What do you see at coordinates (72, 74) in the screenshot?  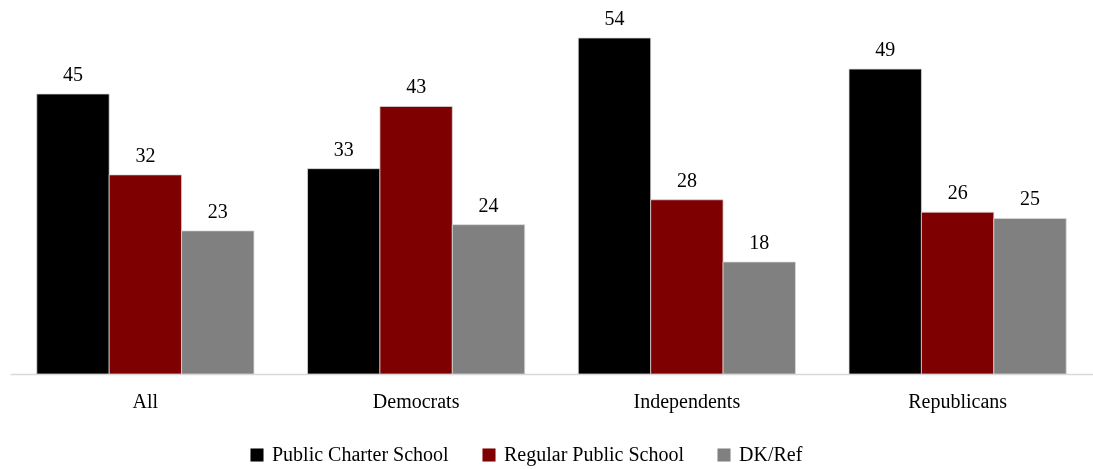 I see `data-label: 45` at bounding box center [72, 74].